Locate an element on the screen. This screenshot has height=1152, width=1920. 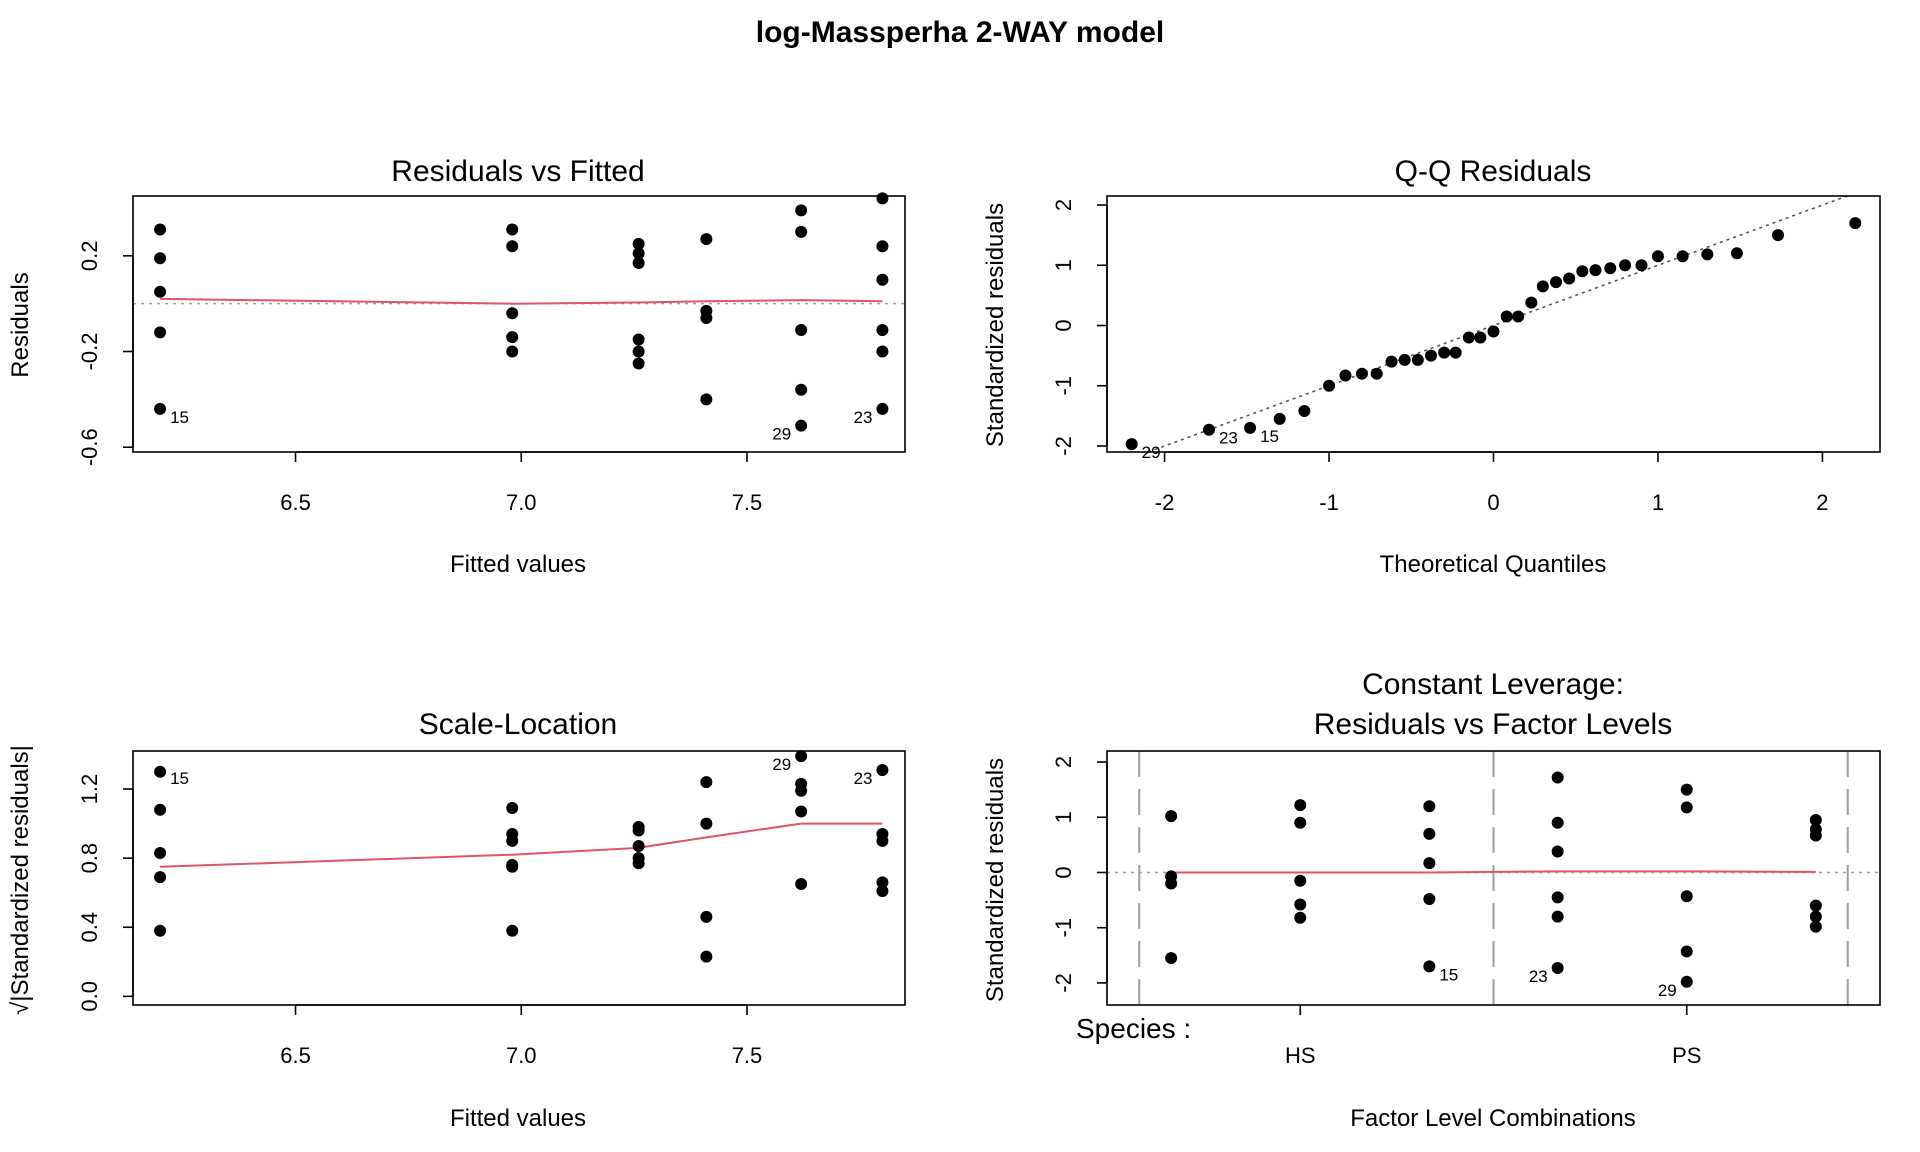
factor-level-label: HS is located at coordinates (1300, 1055).